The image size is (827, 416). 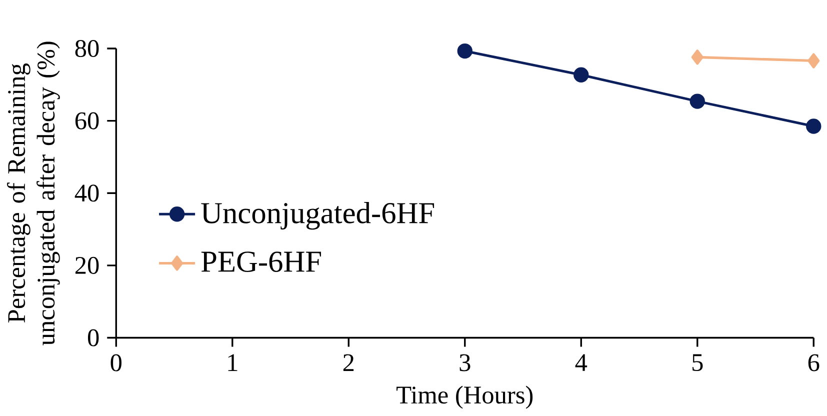 What do you see at coordinates (465, 363) in the screenshot?
I see `x-tick-label: 3` at bounding box center [465, 363].